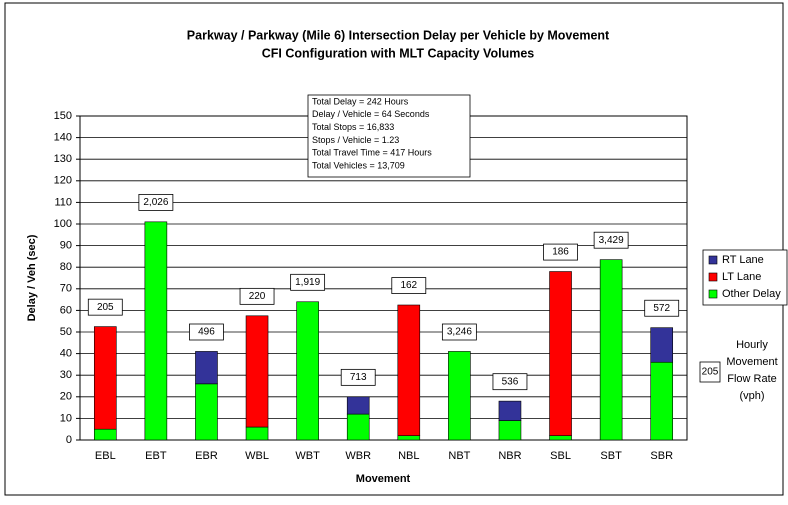 The width and height of the screenshot is (788, 505). What do you see at coordinates (509, 456) in the screenshot?
I see `x-tick-label: NBR` at bounding box center [509, 456].